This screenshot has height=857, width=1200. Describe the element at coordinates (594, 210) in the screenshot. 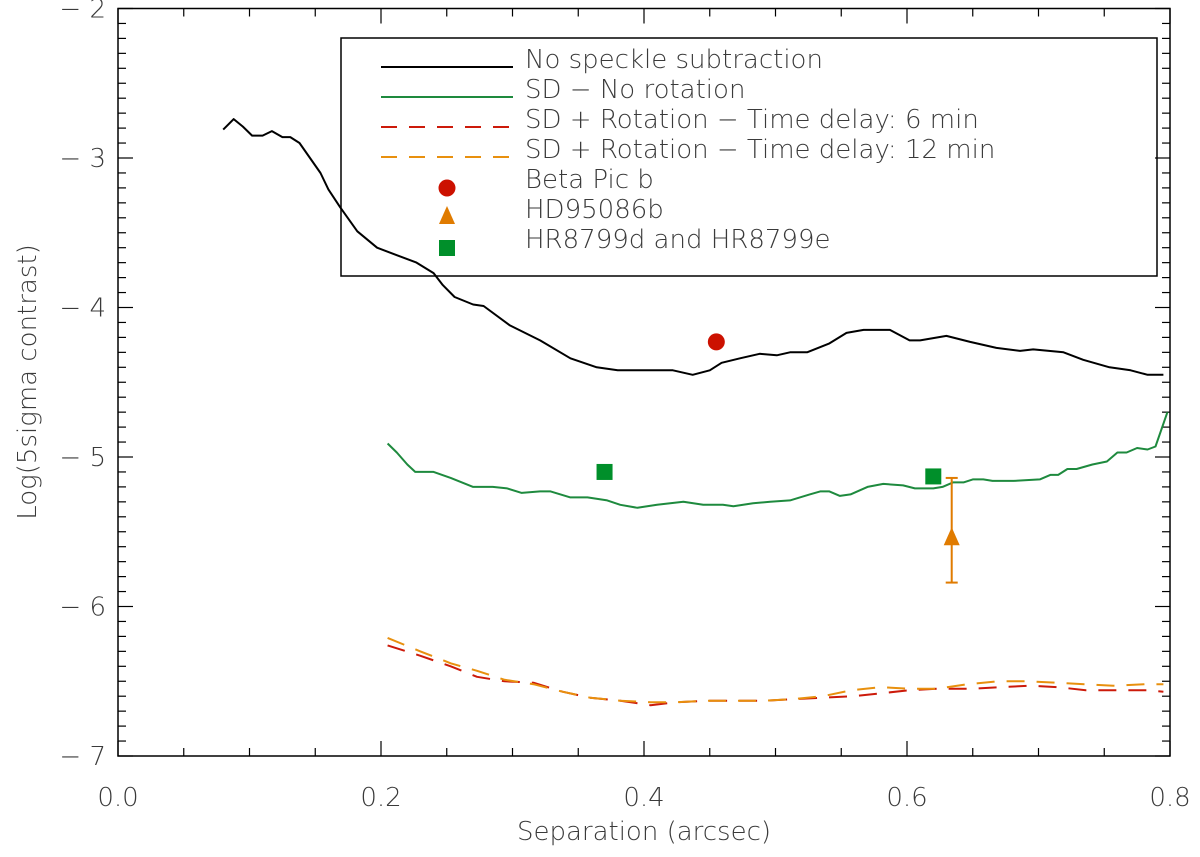

I see `legend-label: HD95086b` at that location.